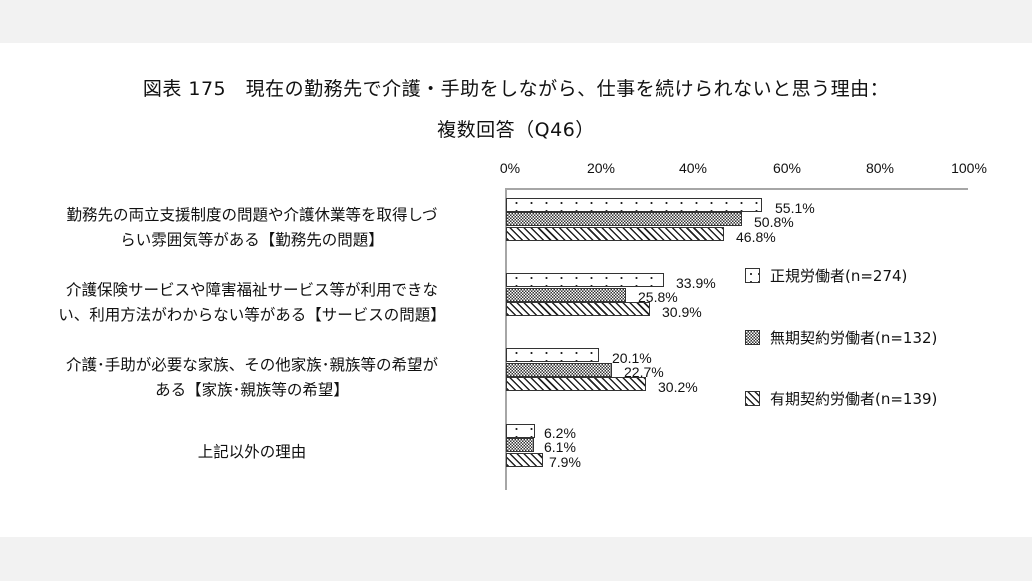 Image resolution: width=1032 pixels, height=581 pixels. I want to click on value-label: 6.2%, so click(560, 433).